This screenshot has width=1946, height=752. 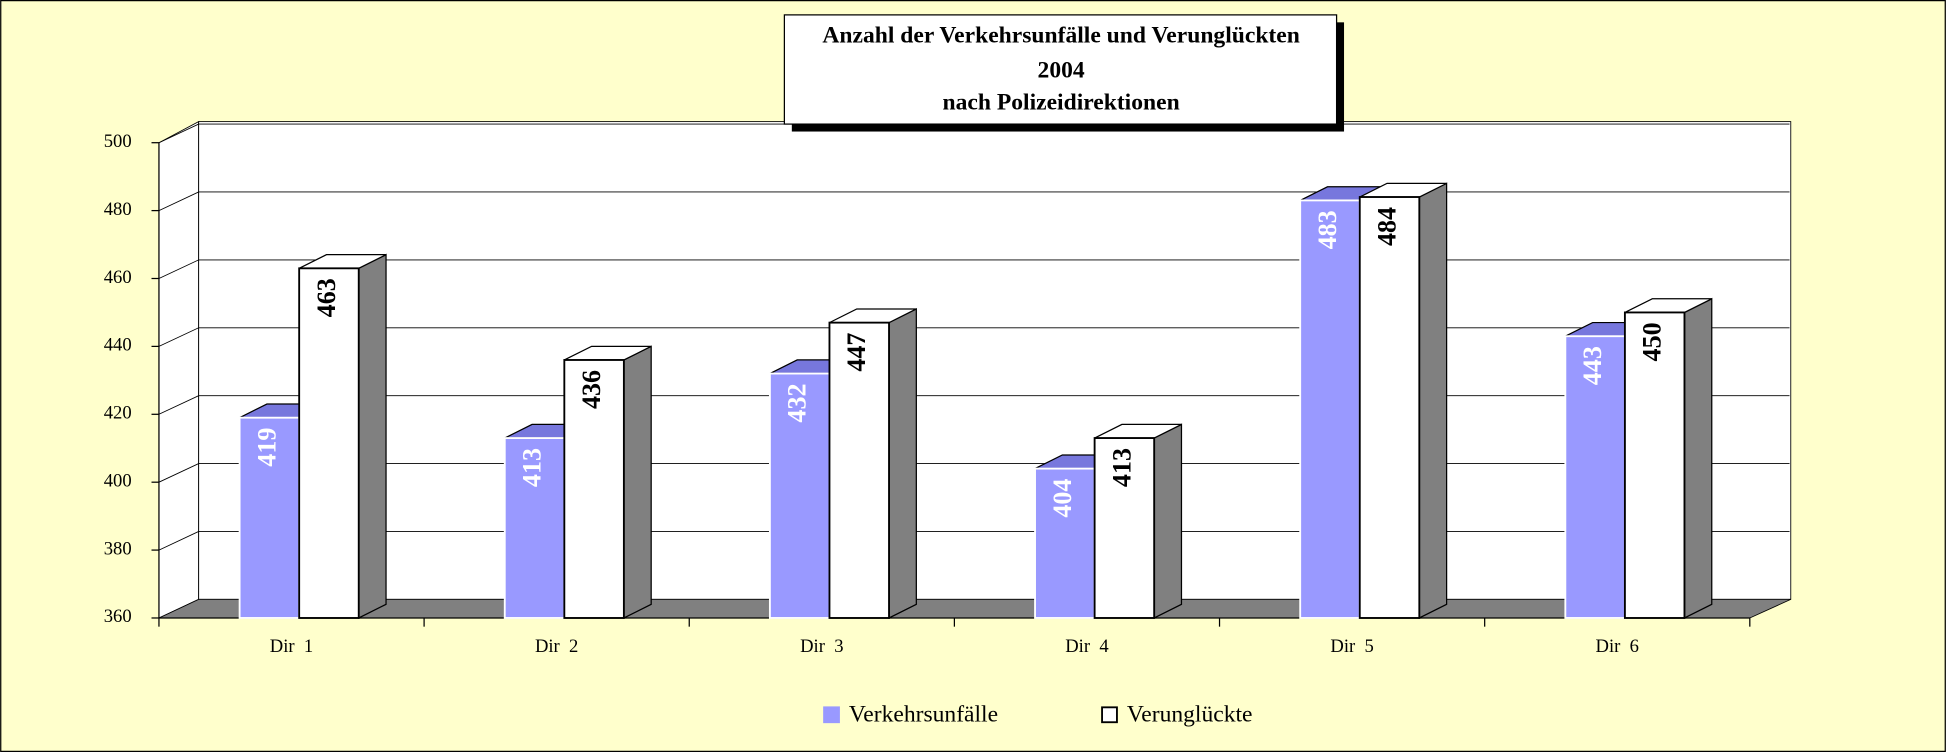 I want to click on y-tick-label: 400, so click(x=118, y=480).